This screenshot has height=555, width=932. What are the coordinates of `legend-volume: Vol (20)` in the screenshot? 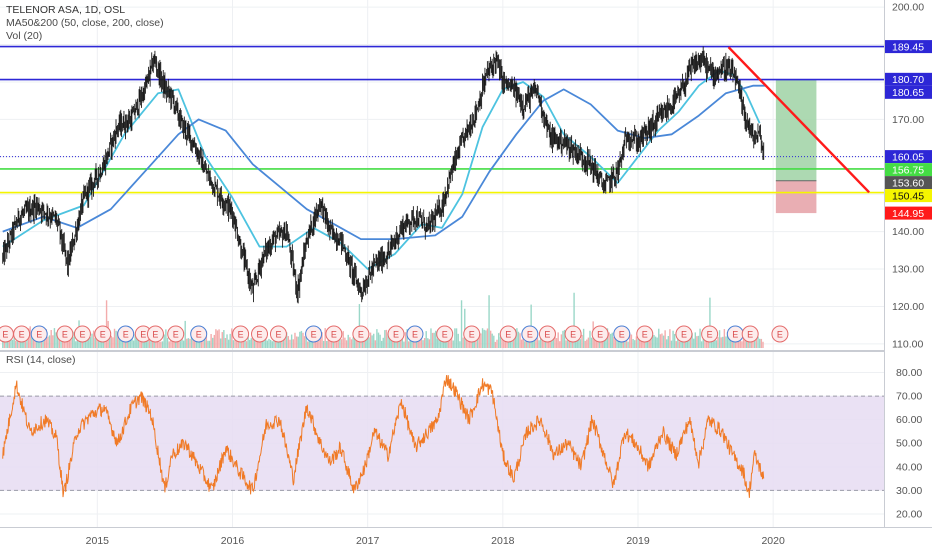 It's located at (24, 36).